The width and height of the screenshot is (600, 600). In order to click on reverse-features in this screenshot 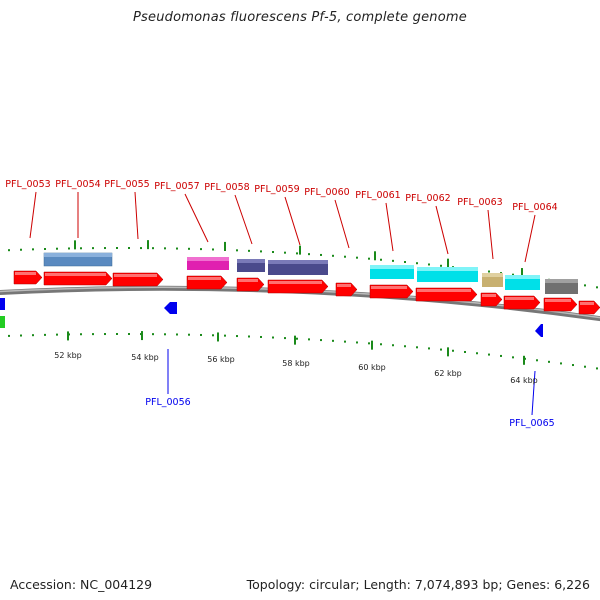, I will do `click(271, 317)`.